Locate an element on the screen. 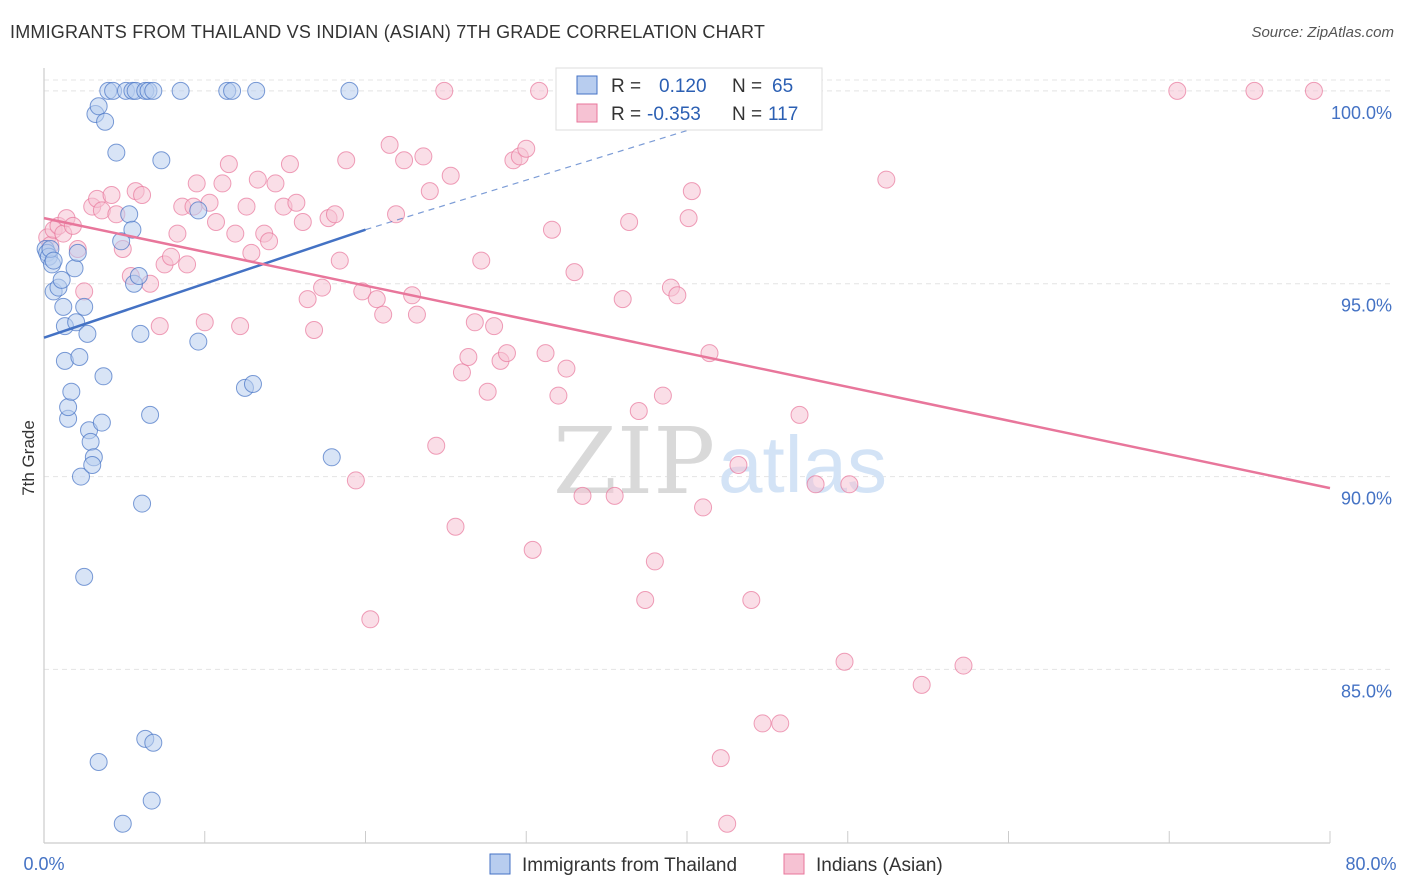  y-tick-labels: 85.0% 90.0% 95.0% 100.0% is located at coordinates (1361, 402).